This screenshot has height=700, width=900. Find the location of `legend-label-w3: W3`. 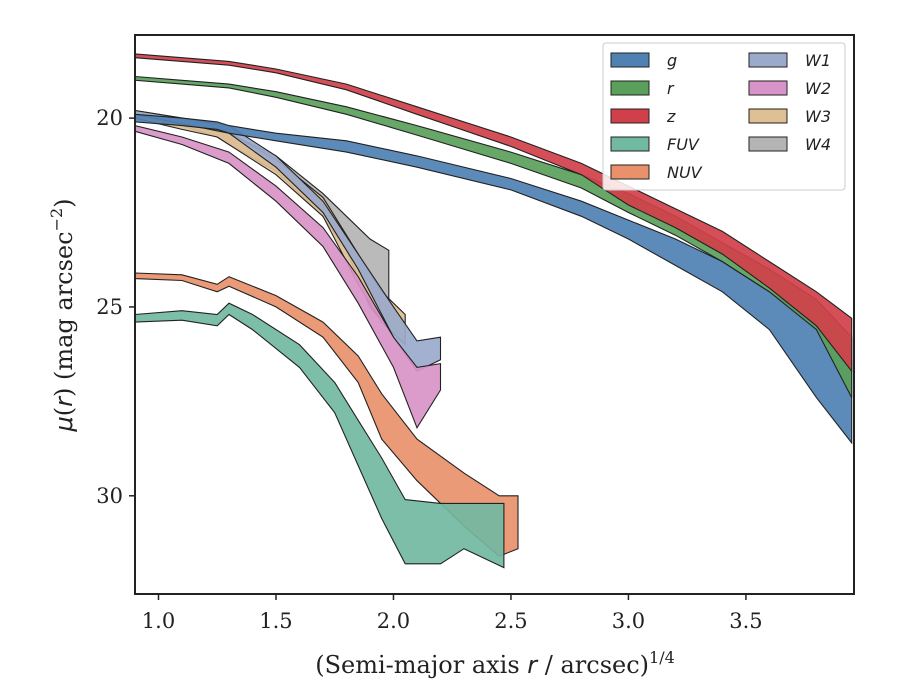

legend-label-w3: W3 is located at coordinates (818, 116).